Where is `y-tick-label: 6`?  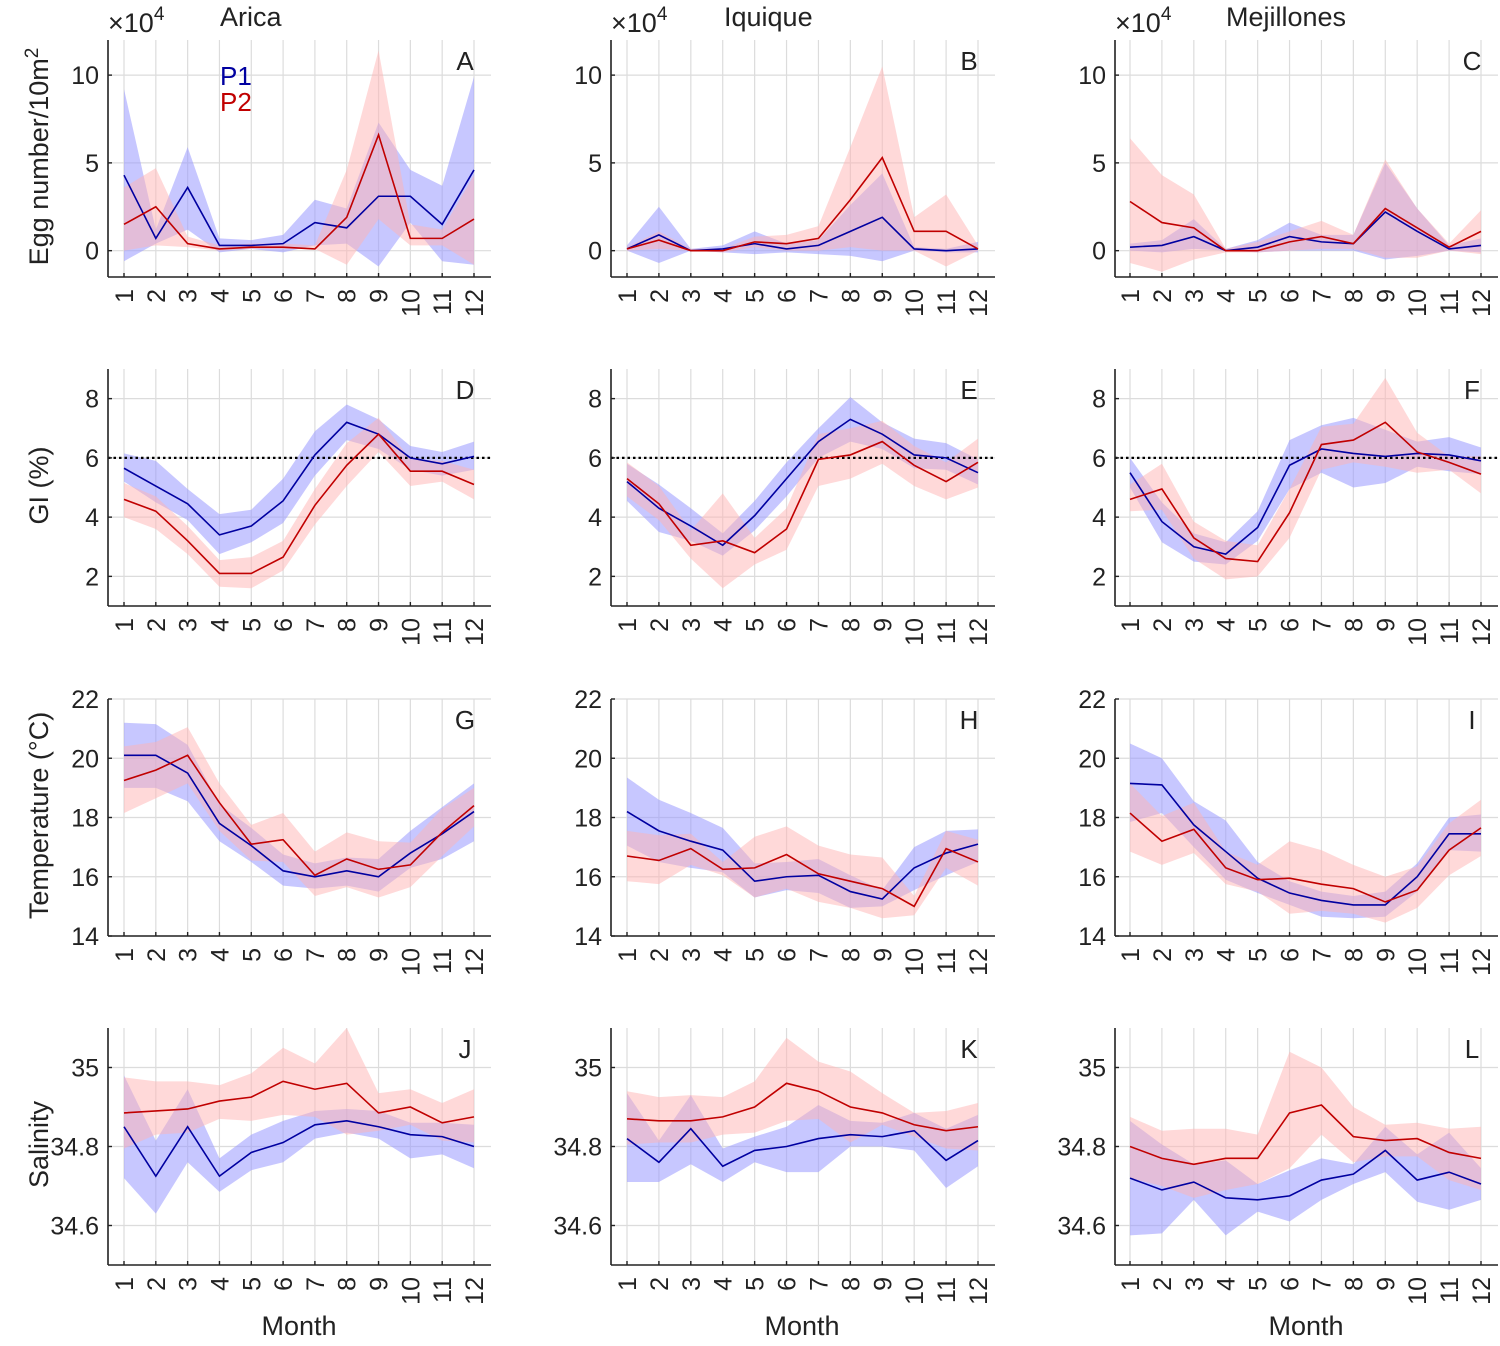 y-tick-label: 6 is located at coordinates (92, 459).